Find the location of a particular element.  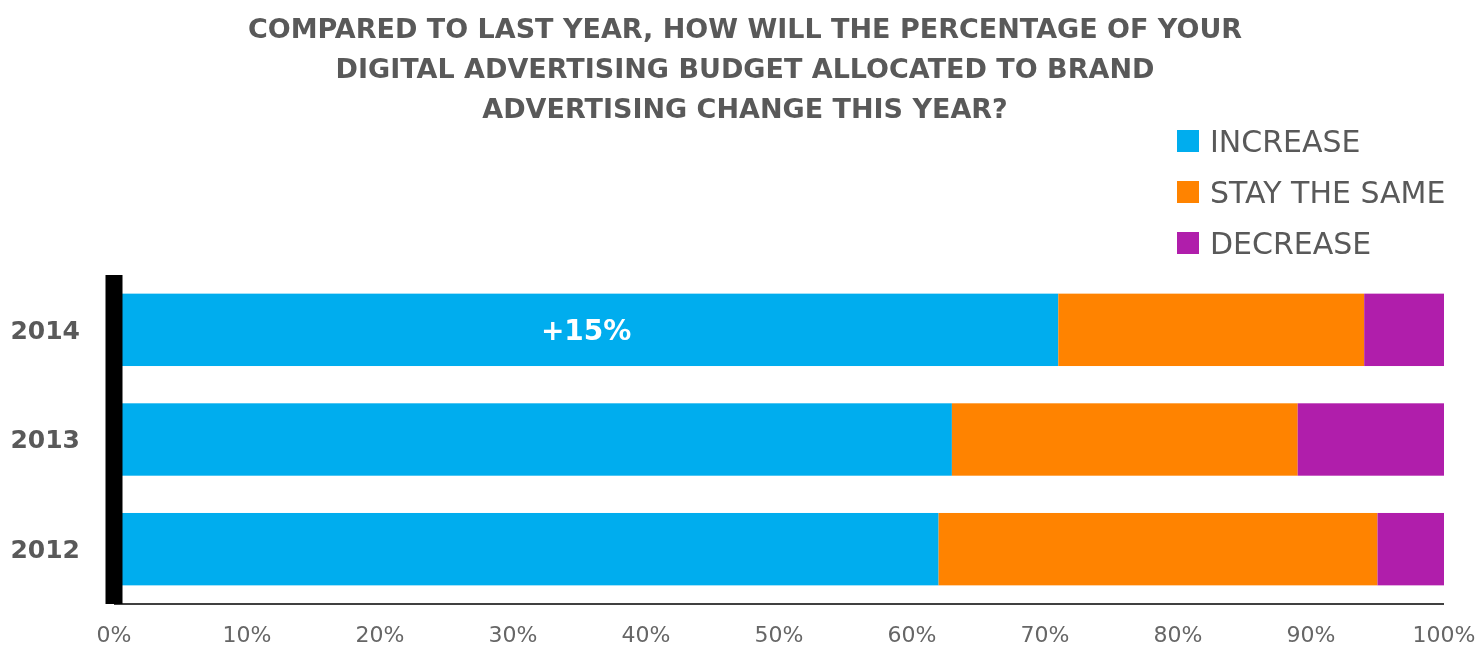

x-tick-label: 50% is located at coordinates (779, 634).